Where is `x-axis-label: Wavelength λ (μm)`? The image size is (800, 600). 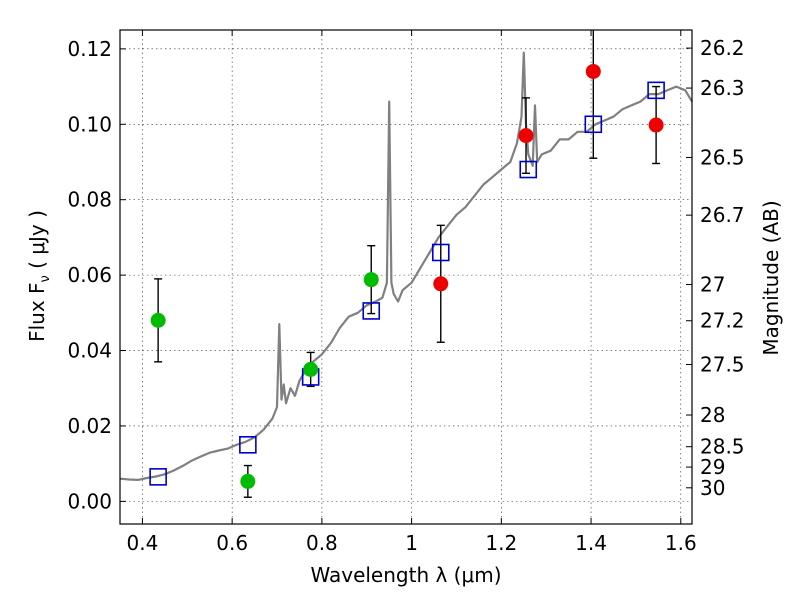
x-axis-label: Wavelength λ (μm) is located at coordinates (405, 575).